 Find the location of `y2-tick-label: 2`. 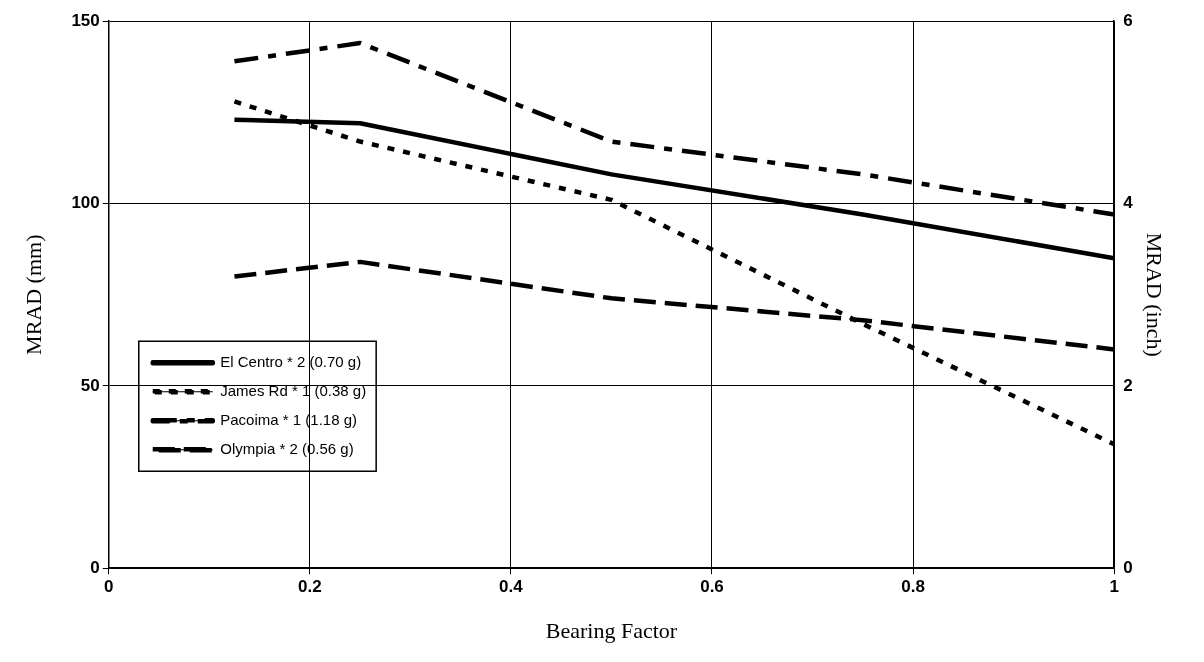

y2-tick-label: 2 is located at coordinates (1128, 385).